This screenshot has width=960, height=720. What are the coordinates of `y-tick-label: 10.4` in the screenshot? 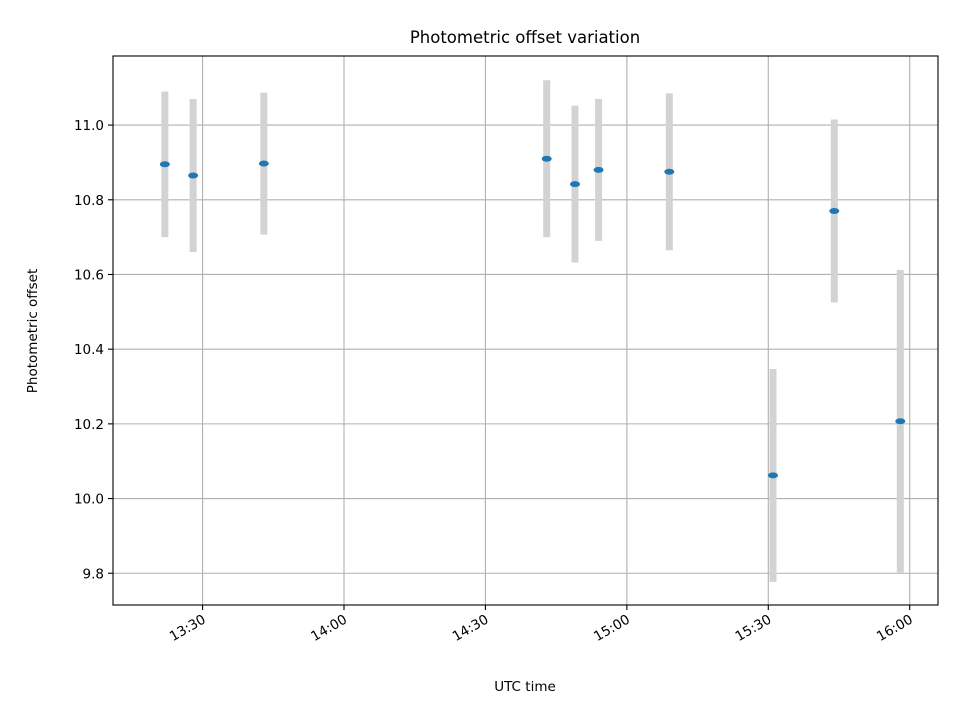 It's located at (89, 350).